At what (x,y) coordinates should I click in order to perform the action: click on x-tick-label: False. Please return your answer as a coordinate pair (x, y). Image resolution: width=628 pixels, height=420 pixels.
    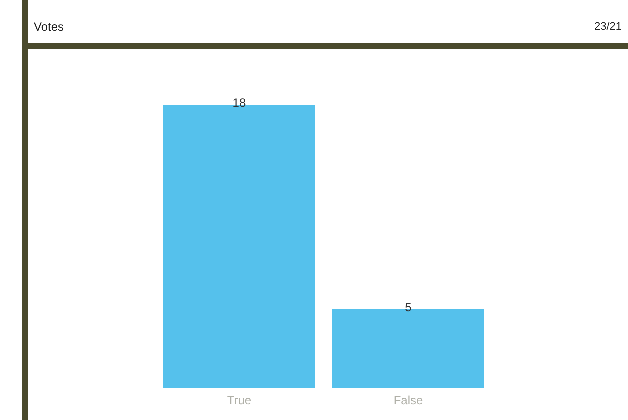
    Looking at the image, I should click on (409, 401).